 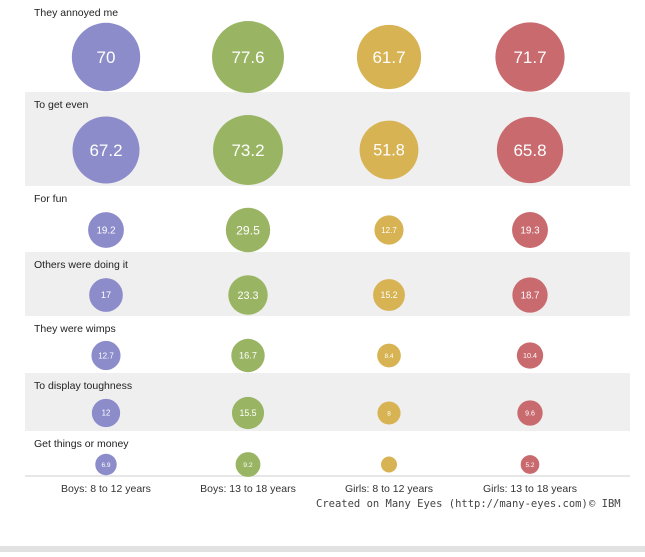 What do you see at coordinates (605, 504) in the screenshot?
I see `copyright-text: © IBM` at bounding box center [605, 504].